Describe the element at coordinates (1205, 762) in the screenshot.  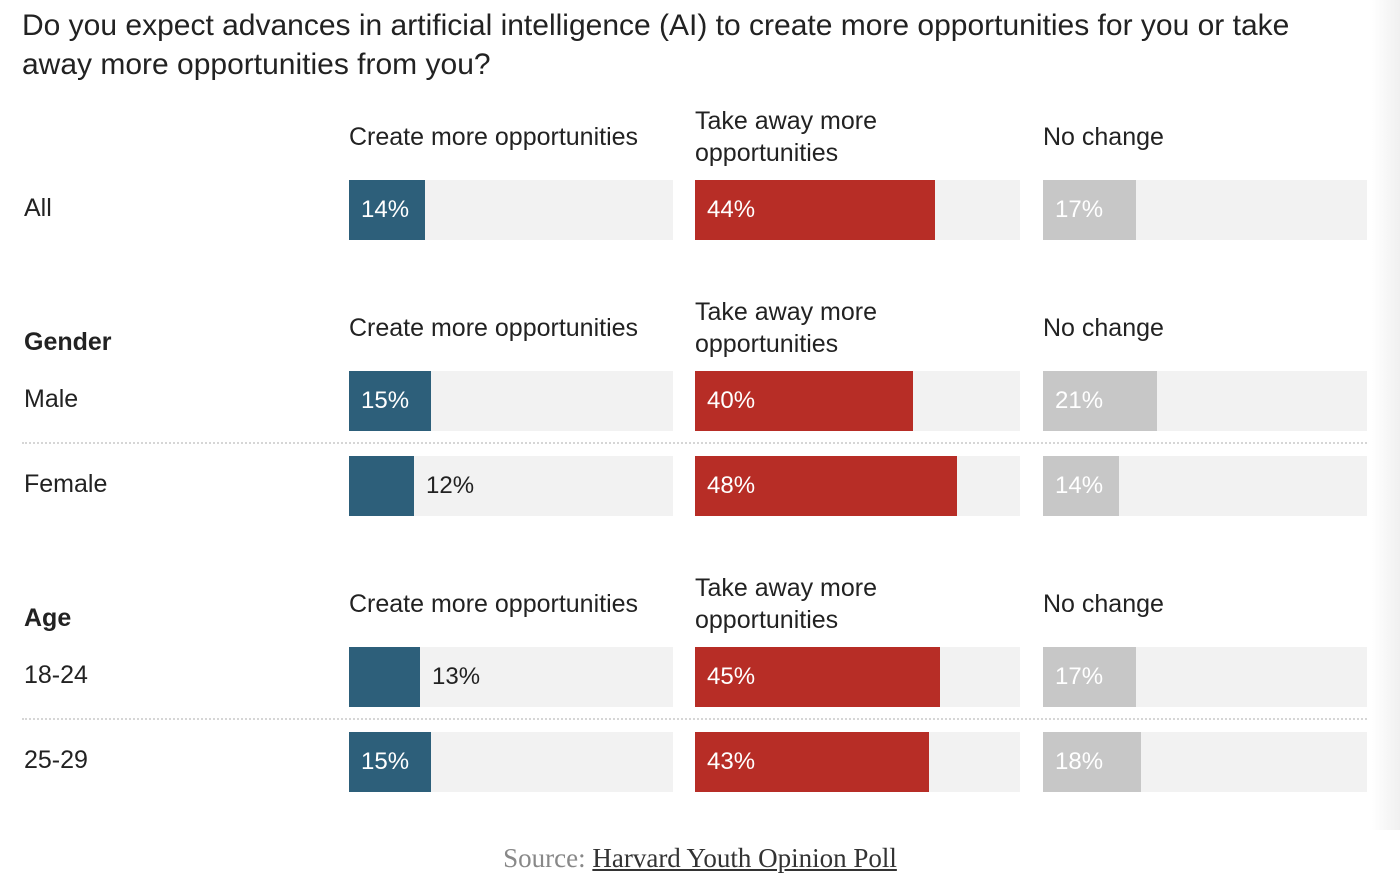
I see `bar-track: 18%` at that location.